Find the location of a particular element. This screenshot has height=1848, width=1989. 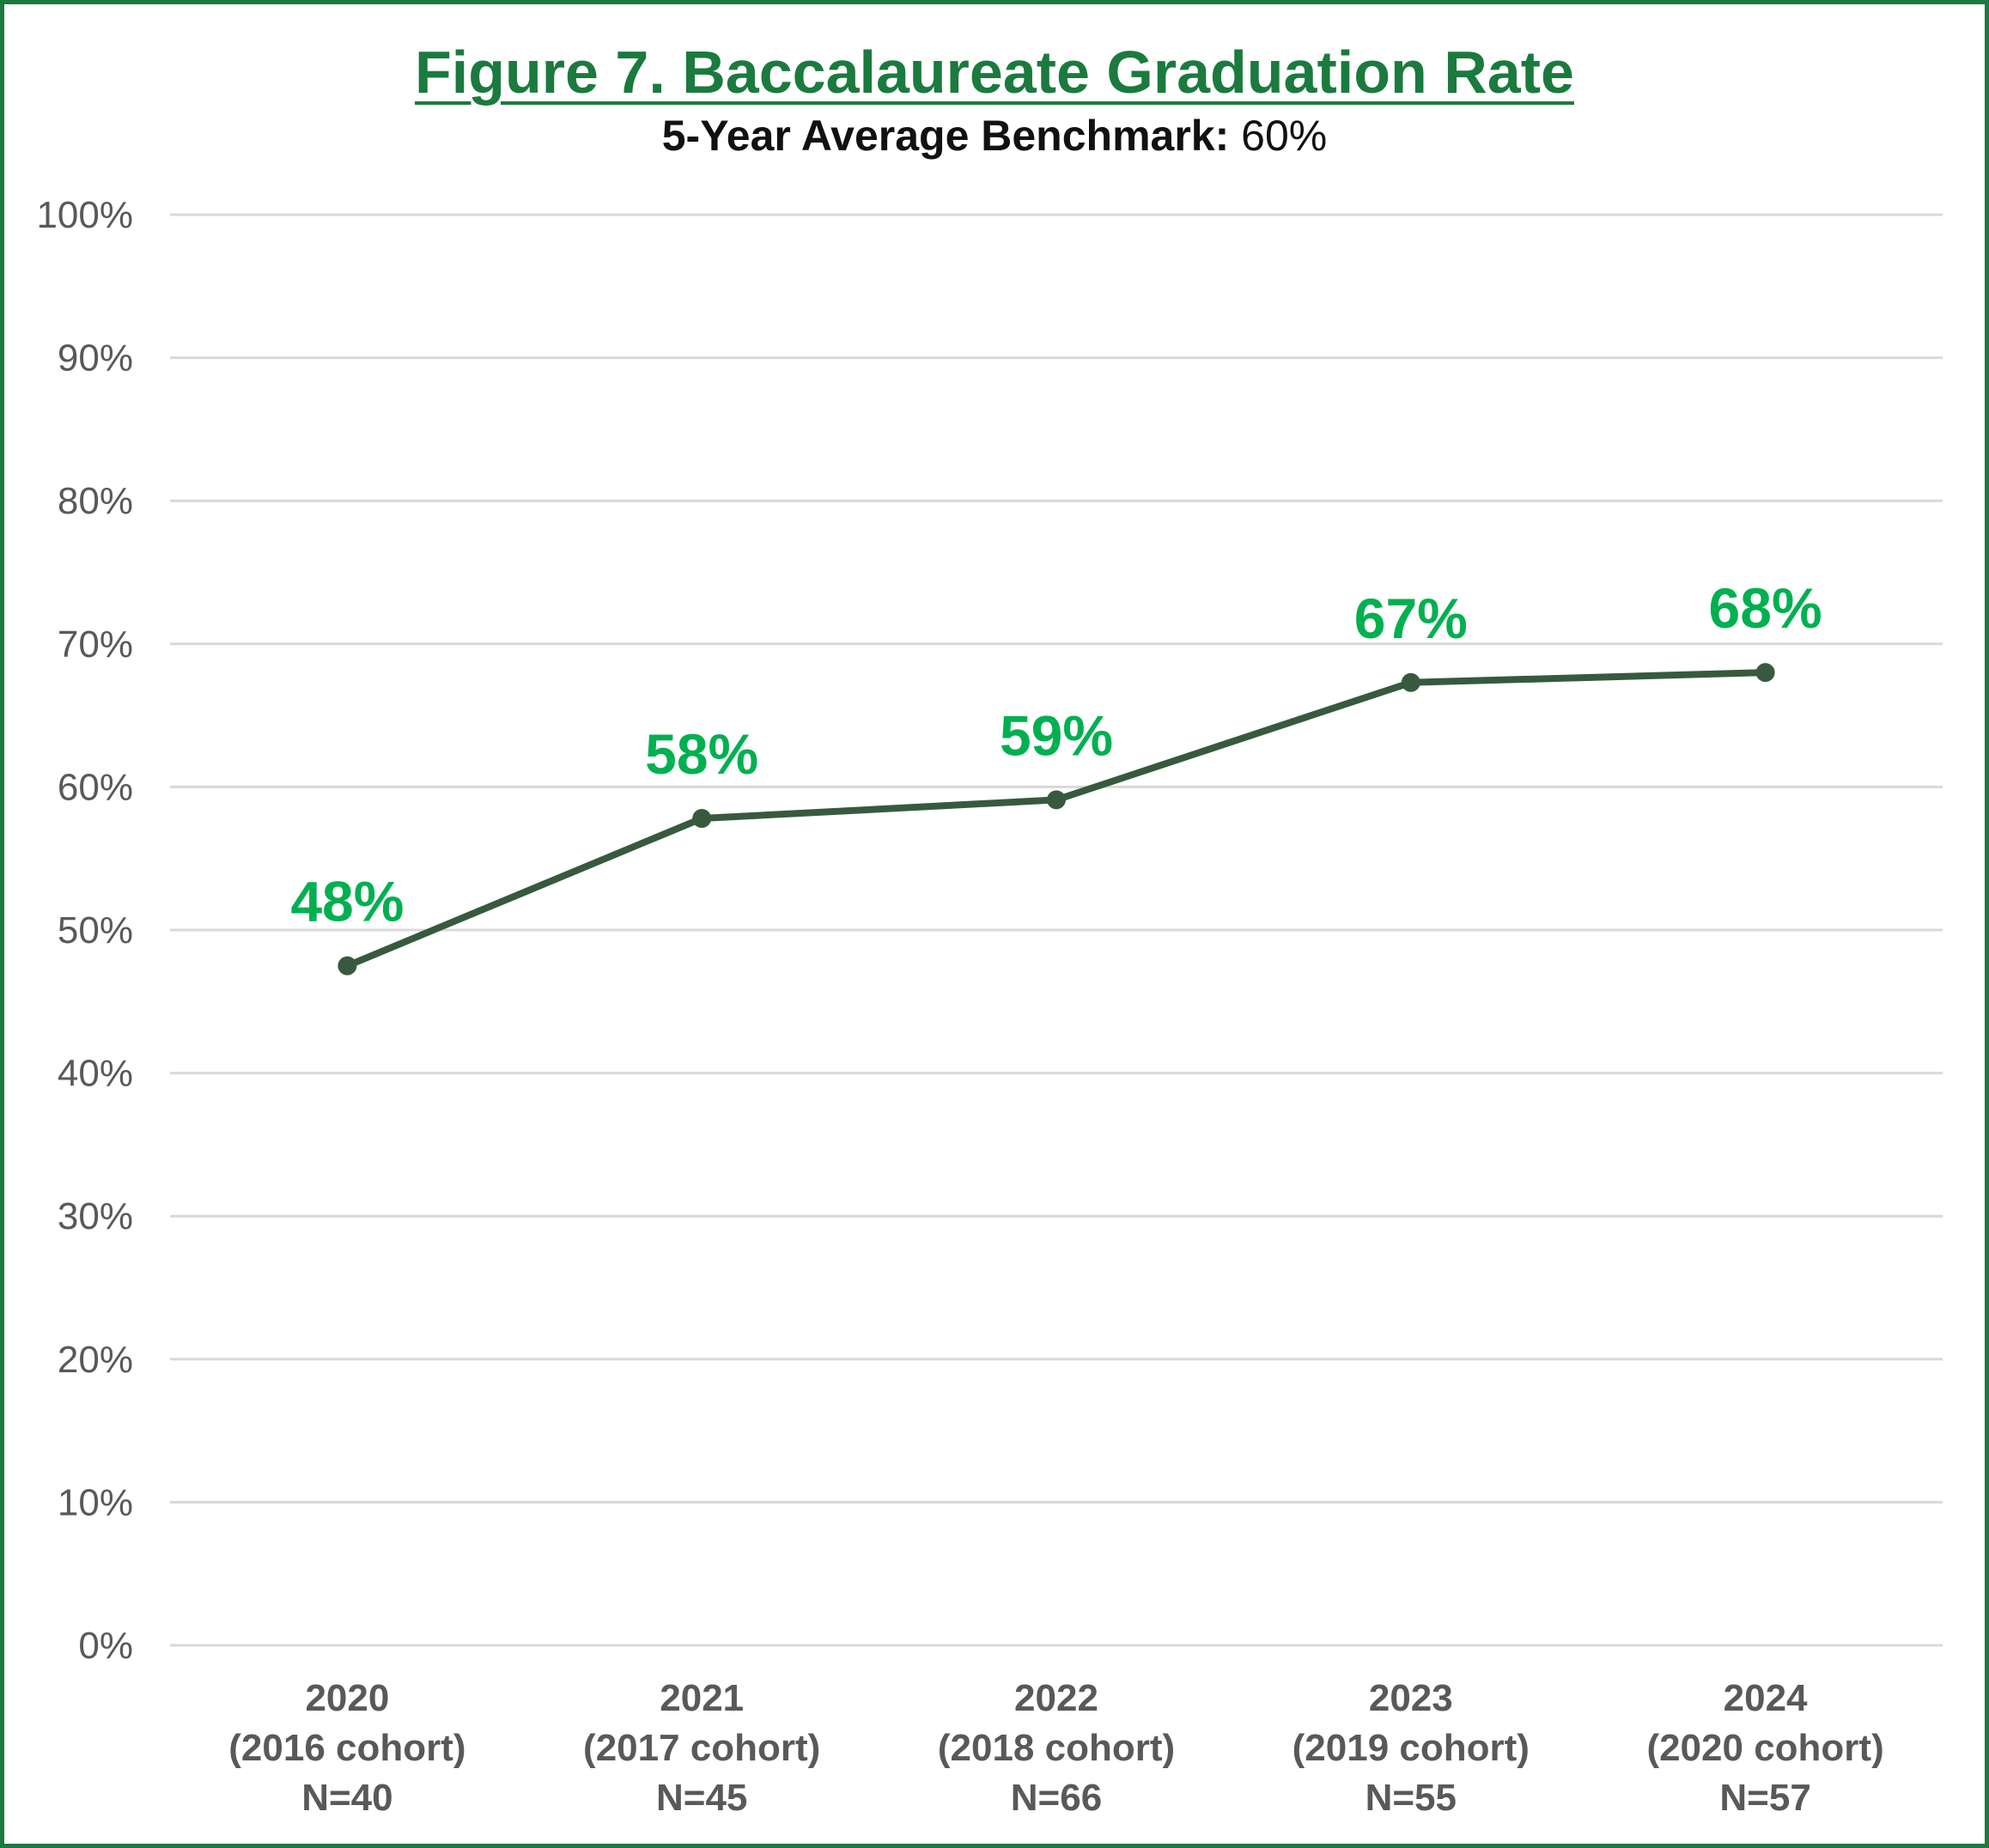

x-tick-n: N=57 is located at coordinates (1765, 1798).